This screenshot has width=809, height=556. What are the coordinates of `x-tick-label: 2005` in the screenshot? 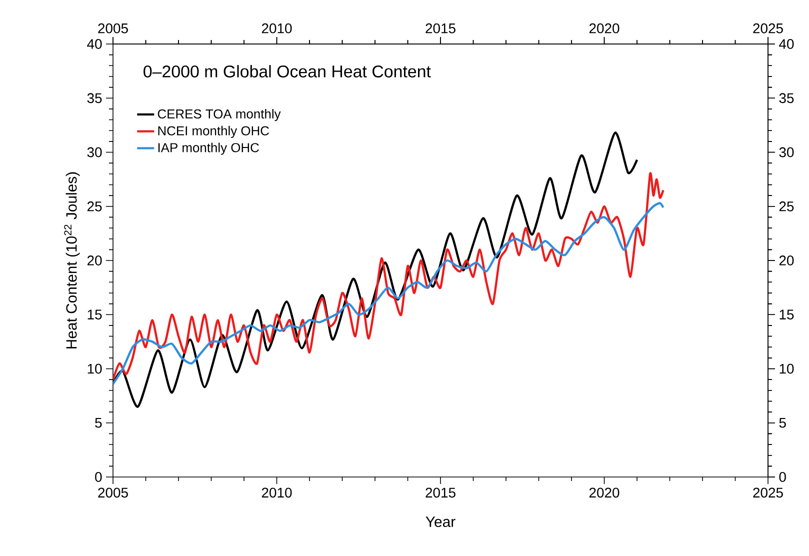 It's located at (113, 493).